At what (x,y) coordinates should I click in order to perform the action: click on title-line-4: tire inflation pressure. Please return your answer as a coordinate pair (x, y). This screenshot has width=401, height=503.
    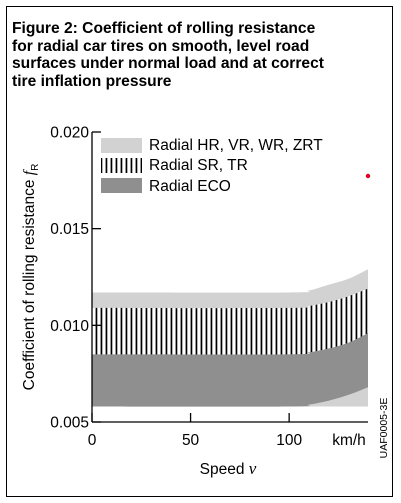
    Looking at the image, I should click on (92, 81).